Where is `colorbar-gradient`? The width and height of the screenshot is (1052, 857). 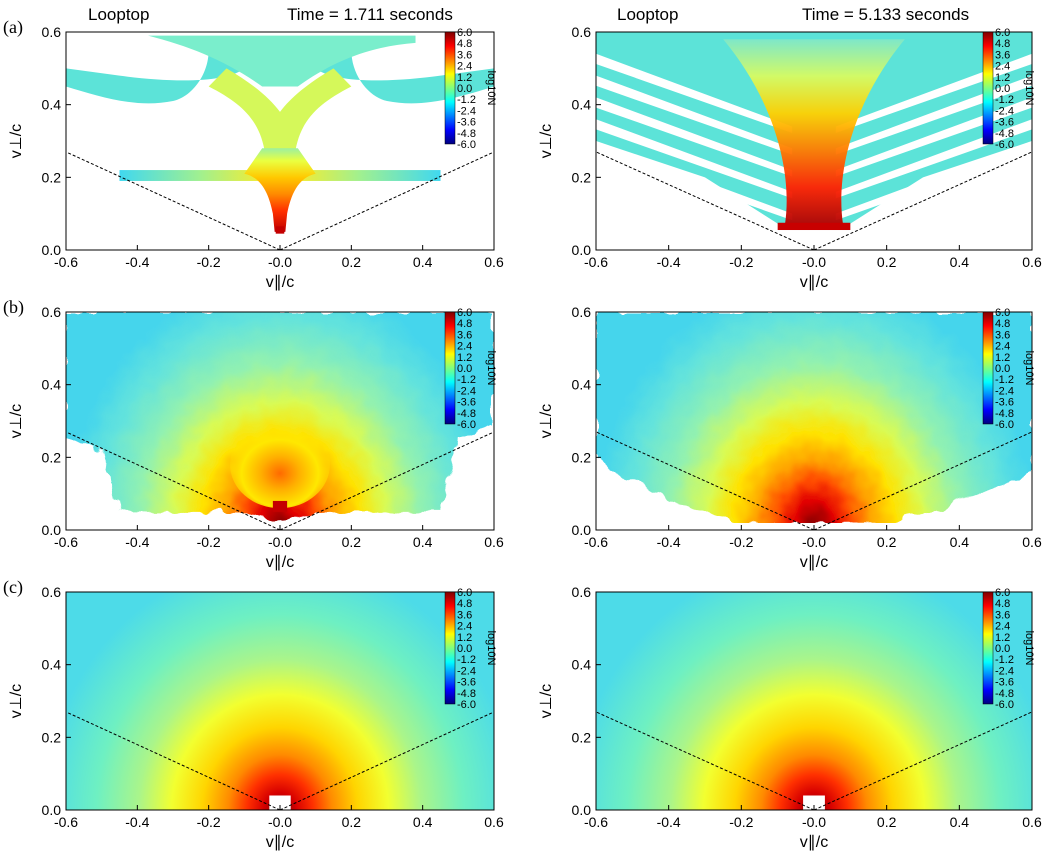 colorbar-gradient is located at coordinates (450, 88).